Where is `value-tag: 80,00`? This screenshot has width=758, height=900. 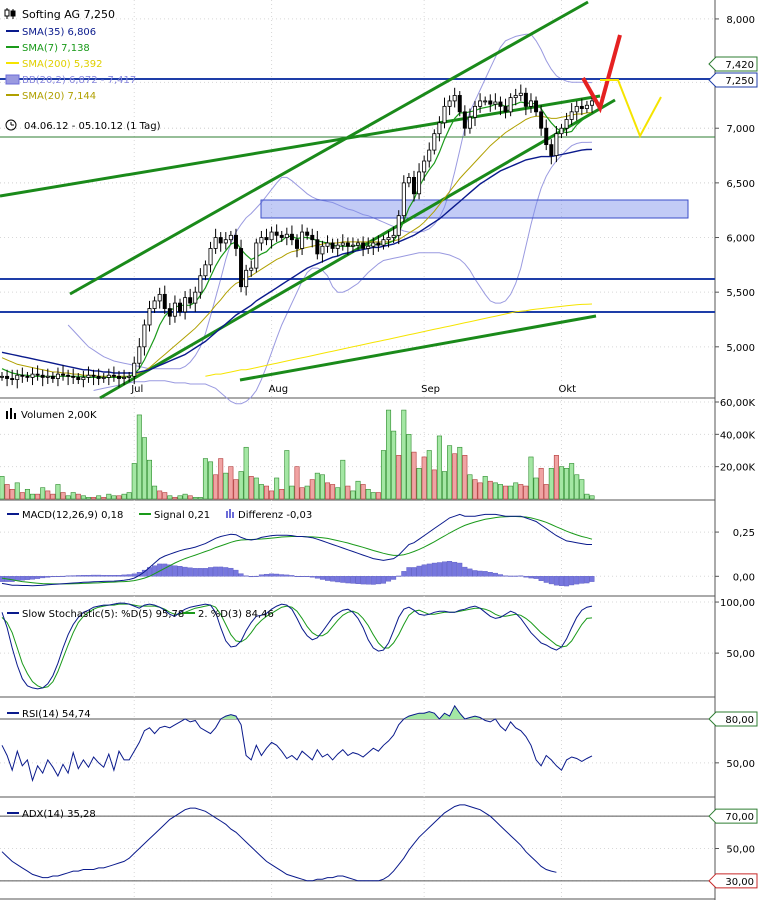
value-tag: 80,00 is located at coordinates (733, 719).